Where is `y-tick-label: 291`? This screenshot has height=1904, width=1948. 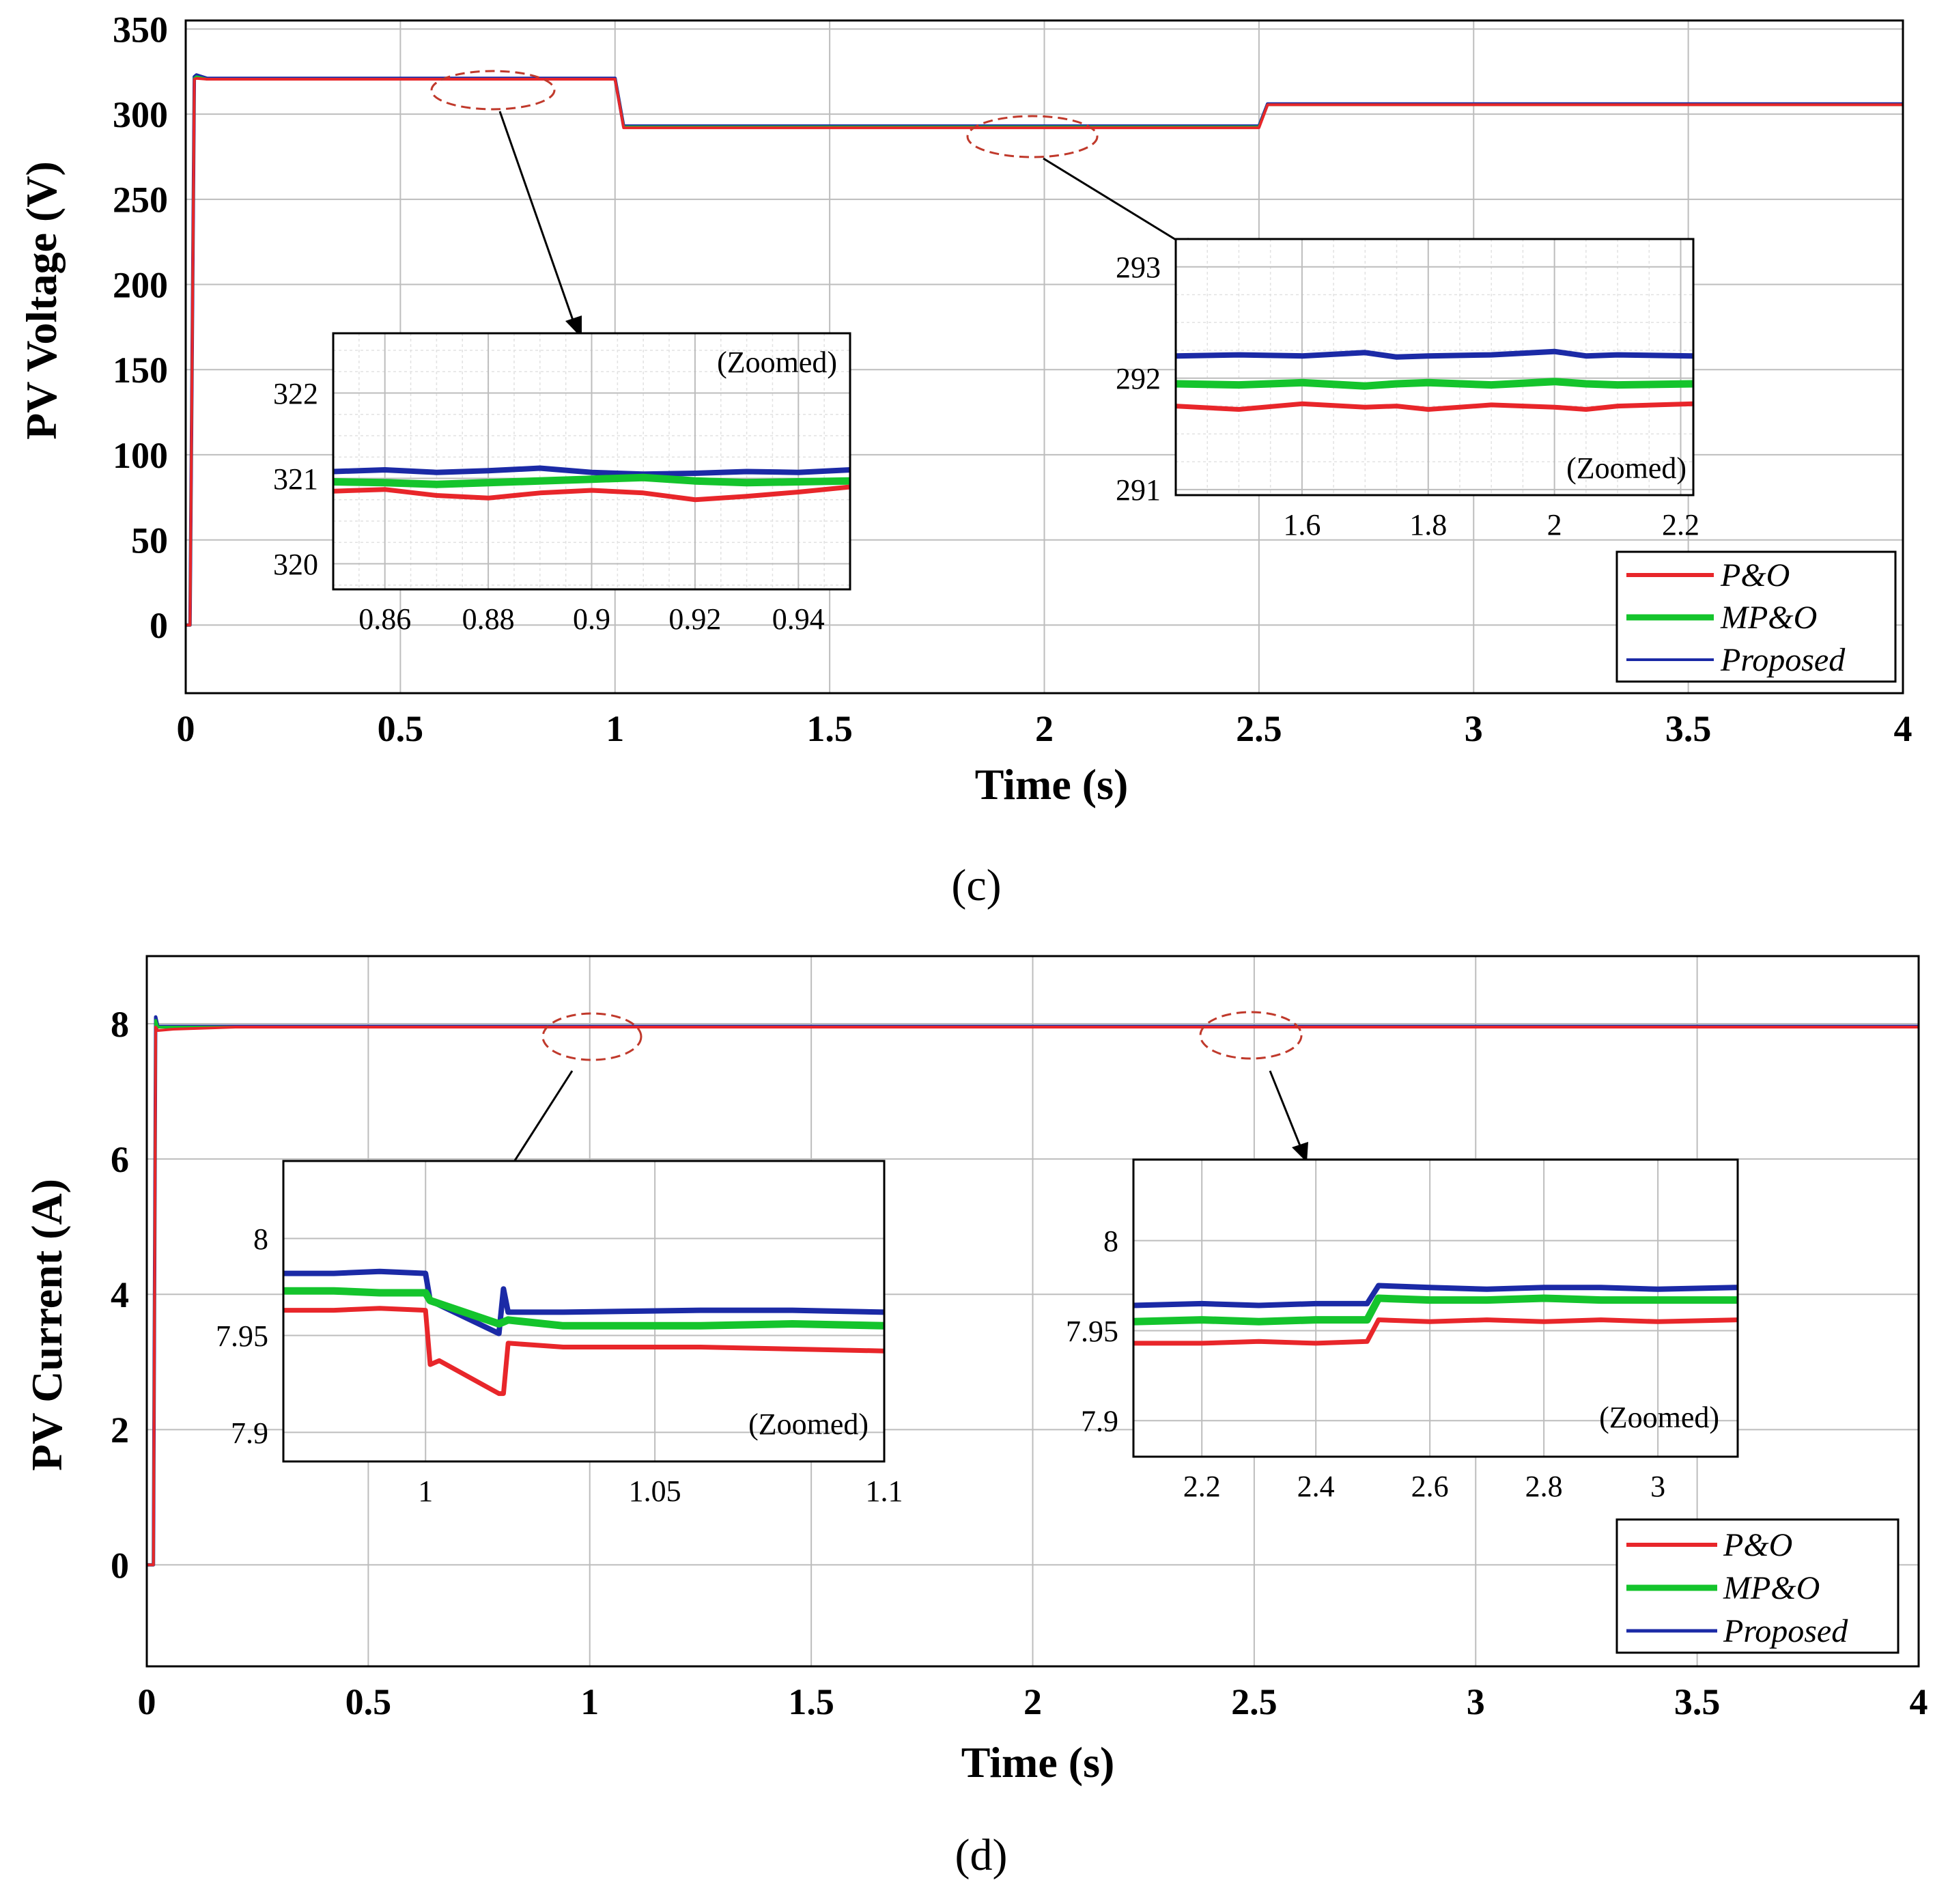
y-tick-label: 291 is located at coordinates (1138, 490).